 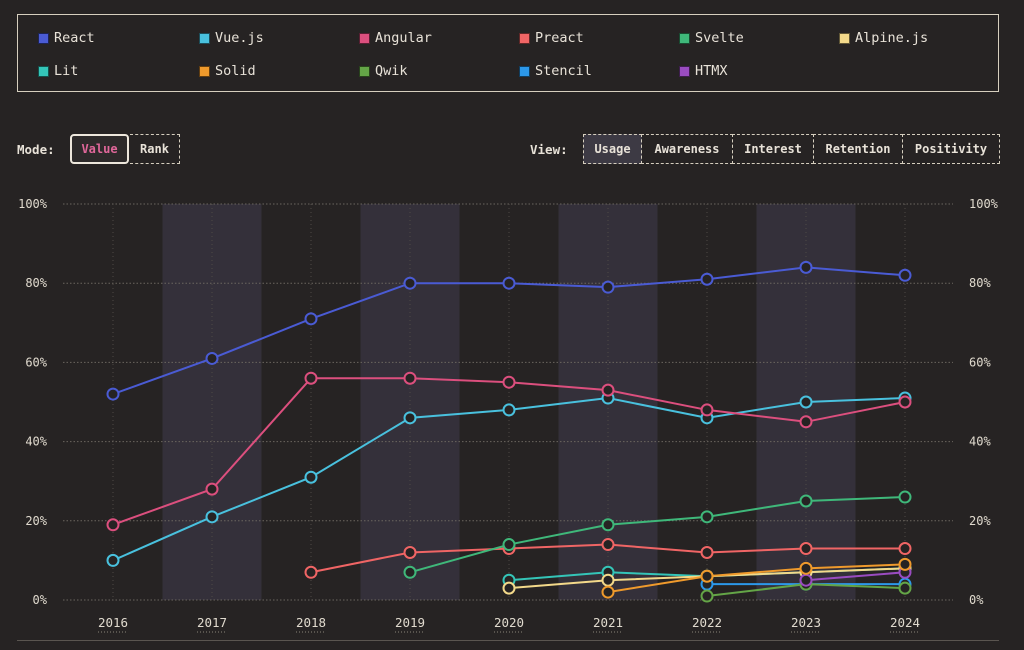 I want to click on y-tick-label-left: 0%, so click(x=40, y=600).